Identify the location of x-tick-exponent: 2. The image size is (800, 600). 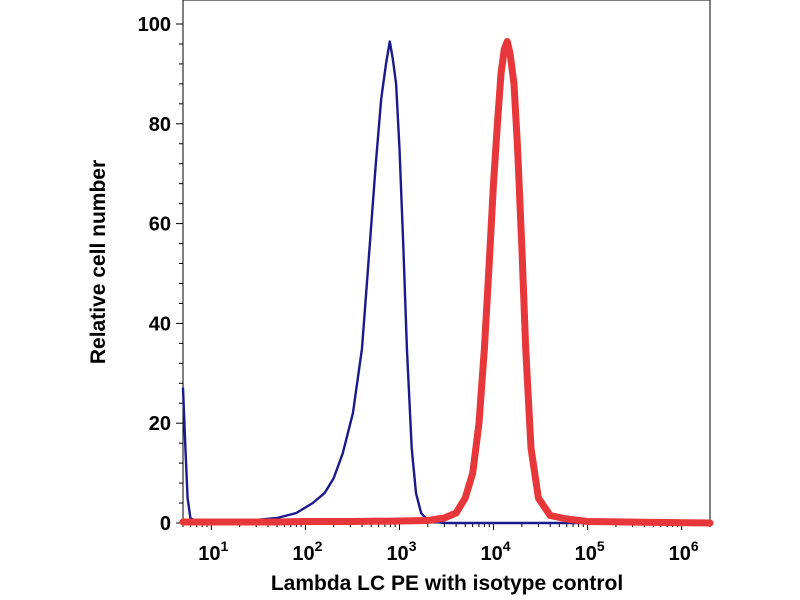
(319, 546).